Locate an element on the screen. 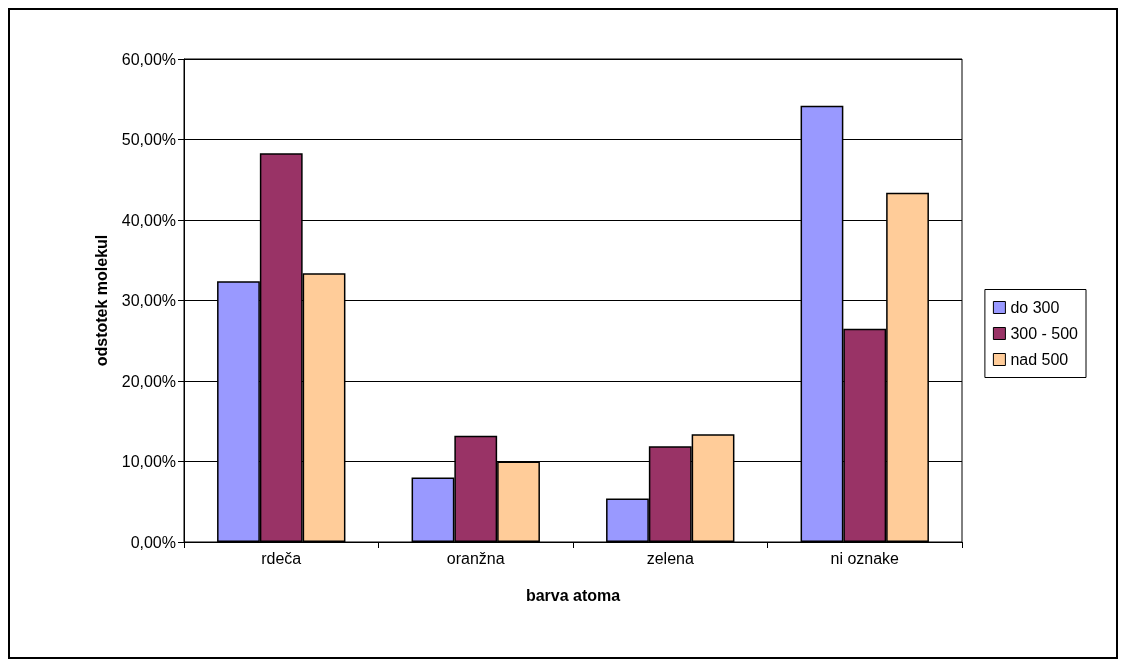 The width and height of the screenshot is (1130, 671). y-tick-label: 60,00% is located at coordinates (148, 59).